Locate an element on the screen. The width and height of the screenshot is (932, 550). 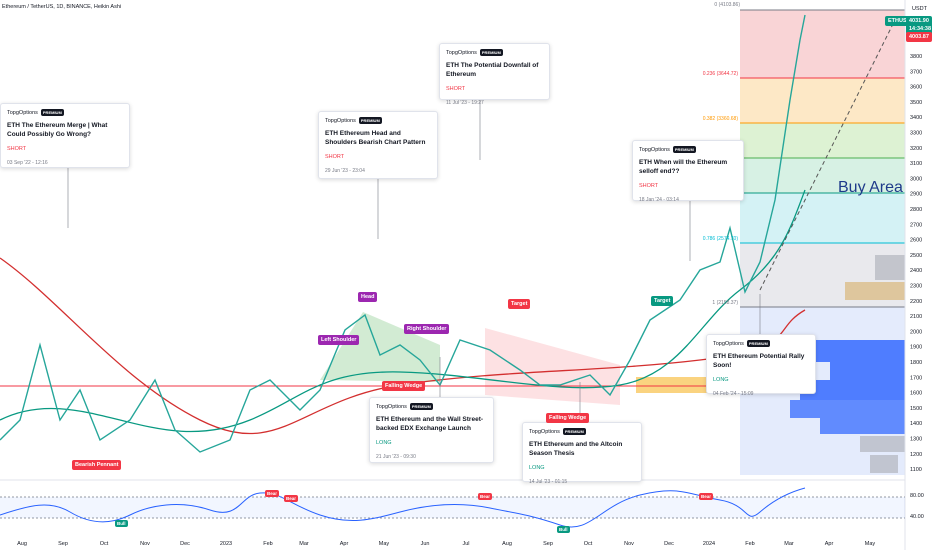
volume-profile is located at coordinates (847, 364).